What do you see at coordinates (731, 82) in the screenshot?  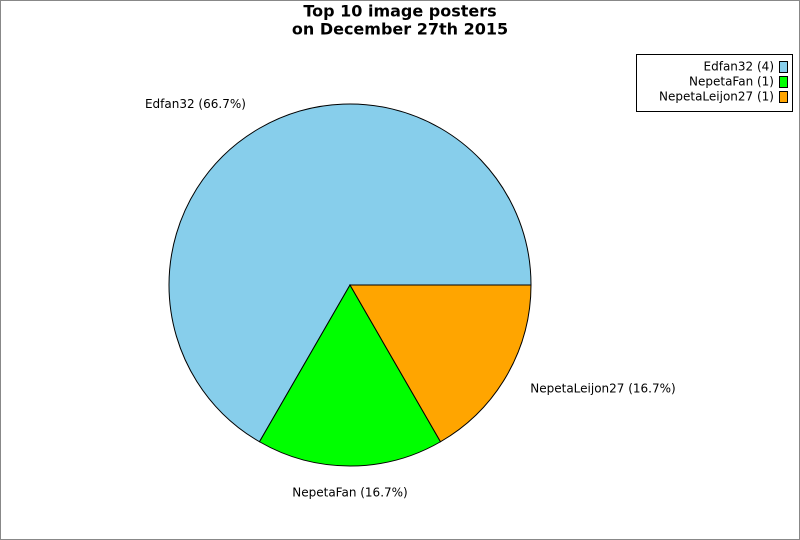 I see `legend-label: NepetaFan (1)` at bounding box center [731, 82].